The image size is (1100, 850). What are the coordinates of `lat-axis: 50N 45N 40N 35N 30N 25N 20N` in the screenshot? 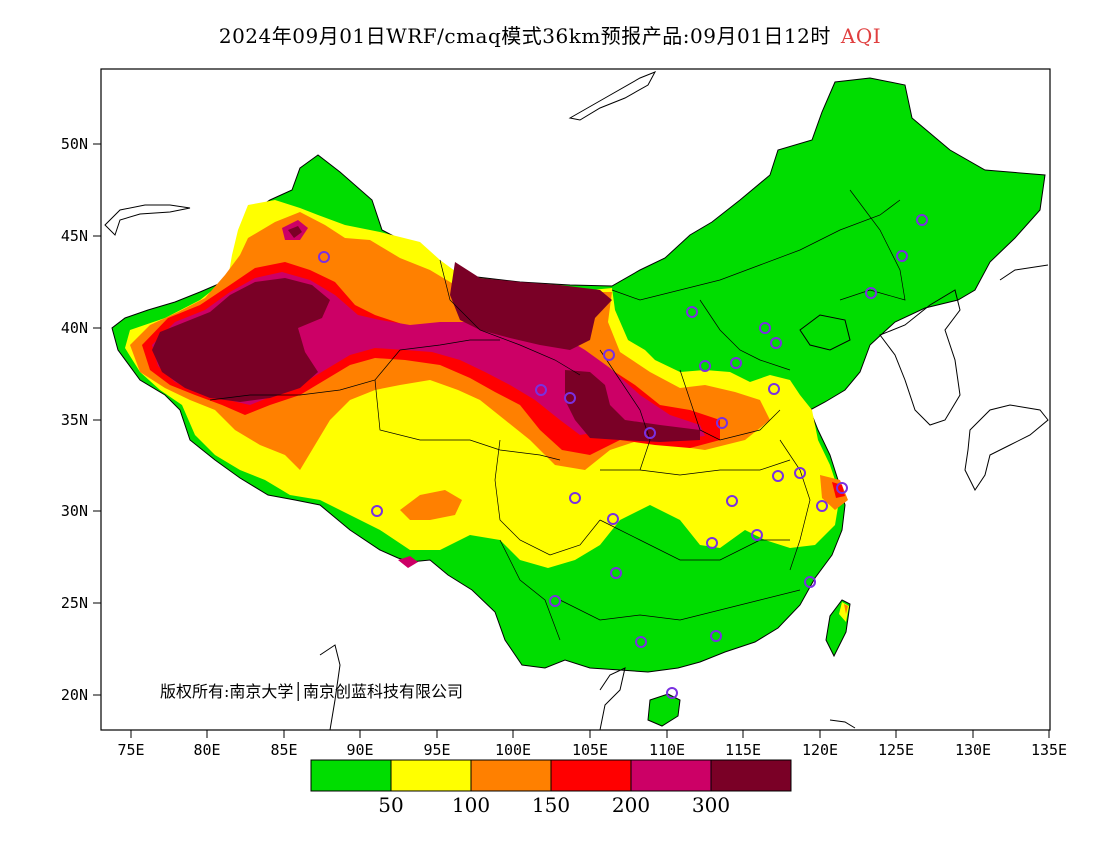 It's located at (81, 419).